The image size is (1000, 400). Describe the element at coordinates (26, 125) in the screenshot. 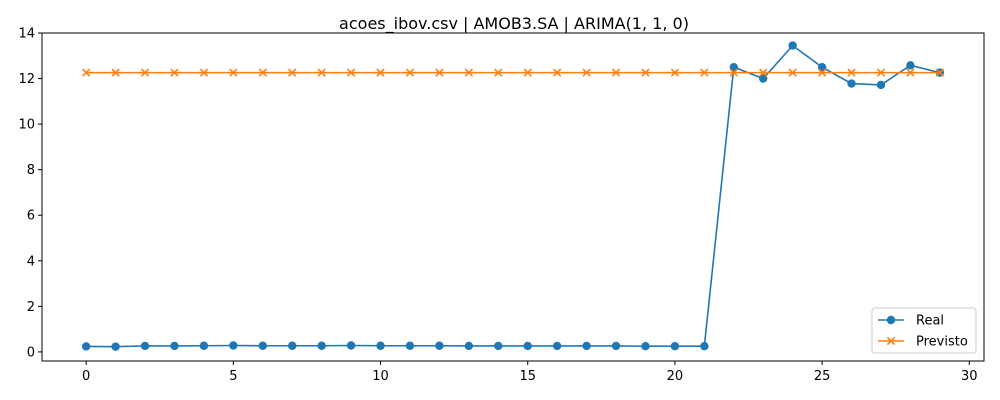

I see `y-tick-label: 10` at that location.